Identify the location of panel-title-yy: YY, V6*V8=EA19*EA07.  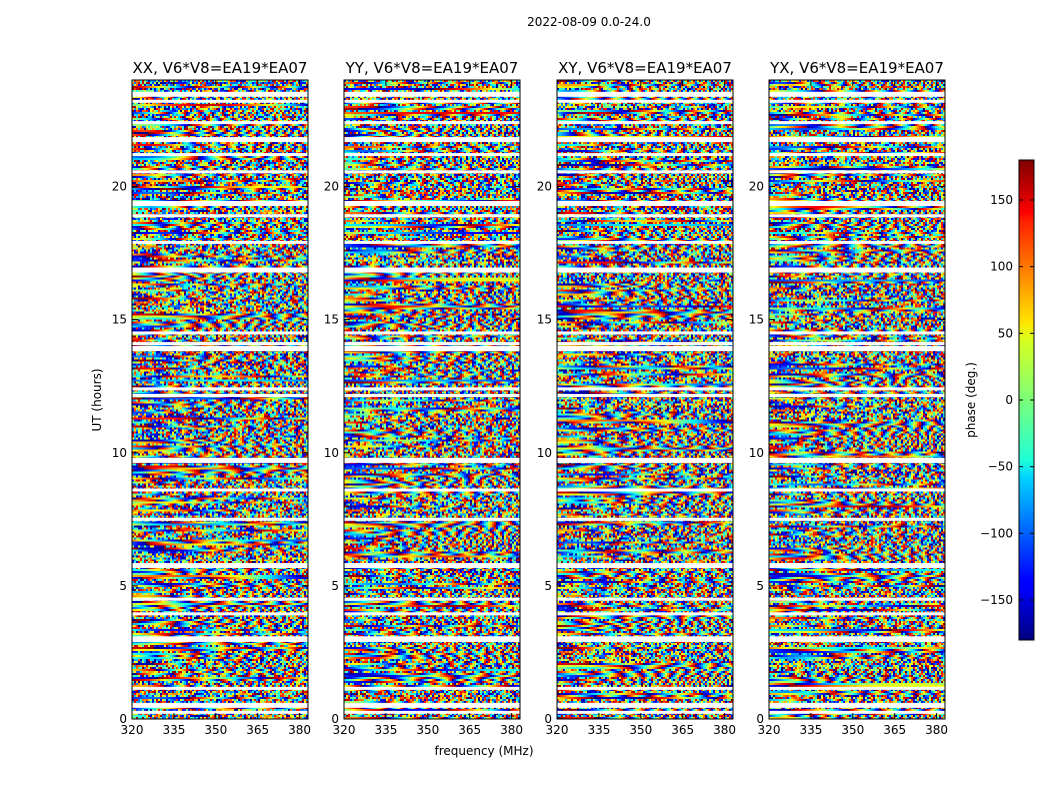
(432, 68).